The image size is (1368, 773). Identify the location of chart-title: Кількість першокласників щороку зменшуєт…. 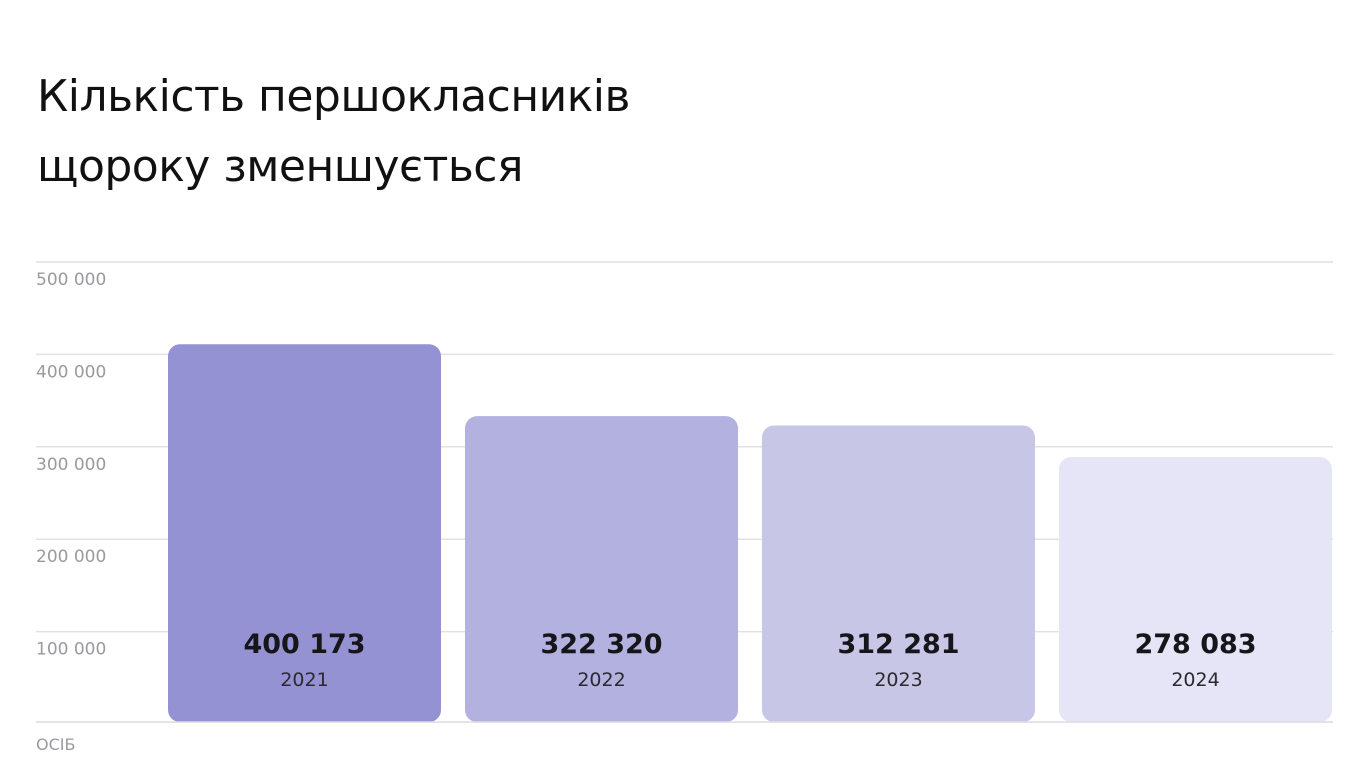
(487, 132).